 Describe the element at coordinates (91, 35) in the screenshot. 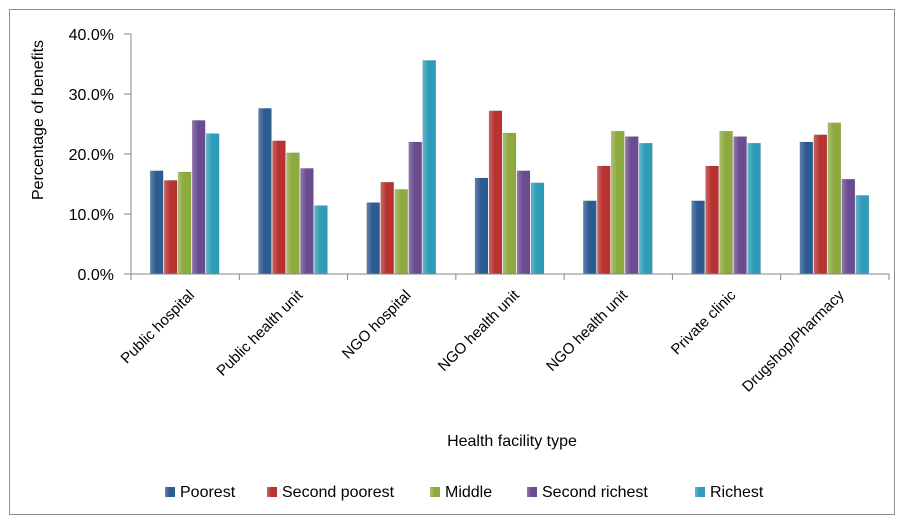

I see `y-tick-label: 40.0%` at that location.